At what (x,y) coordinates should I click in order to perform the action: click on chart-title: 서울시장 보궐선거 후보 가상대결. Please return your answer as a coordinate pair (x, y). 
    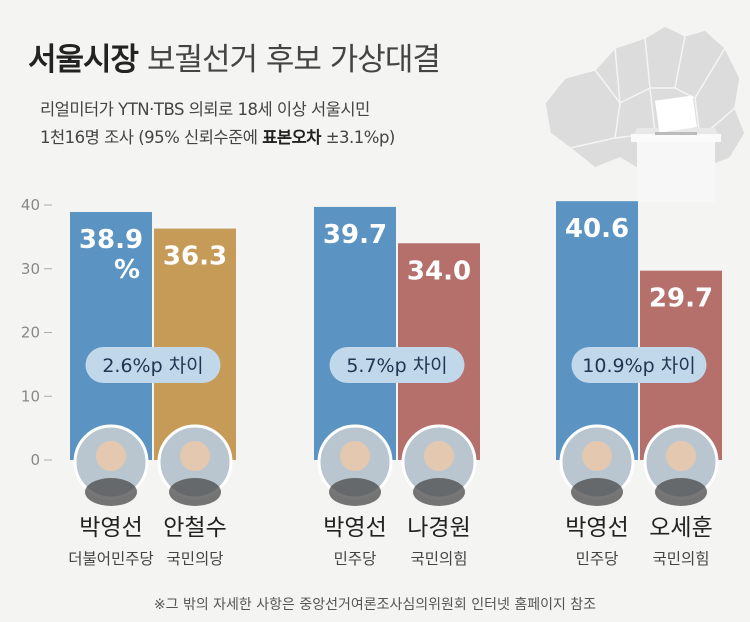
    Looking at the image, I should click on (234, 56).